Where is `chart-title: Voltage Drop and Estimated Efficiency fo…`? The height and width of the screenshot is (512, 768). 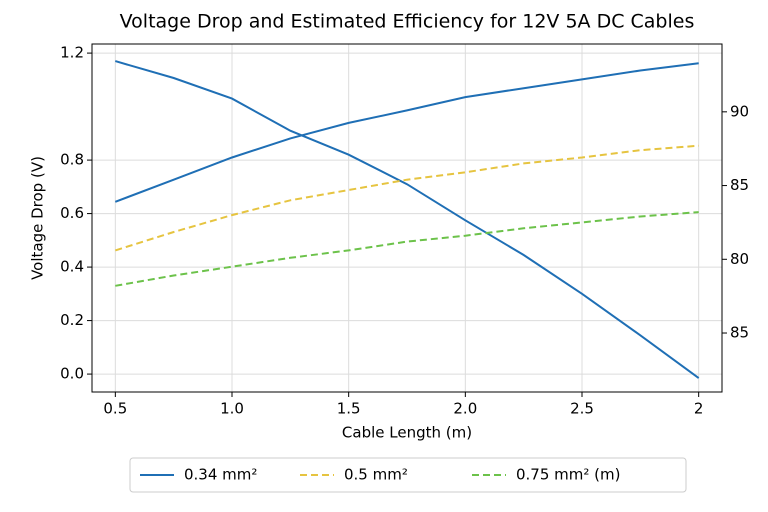
chart-title: Voltage Drop and Estimated Efficiency fo… is located at coordinates (407, 22).